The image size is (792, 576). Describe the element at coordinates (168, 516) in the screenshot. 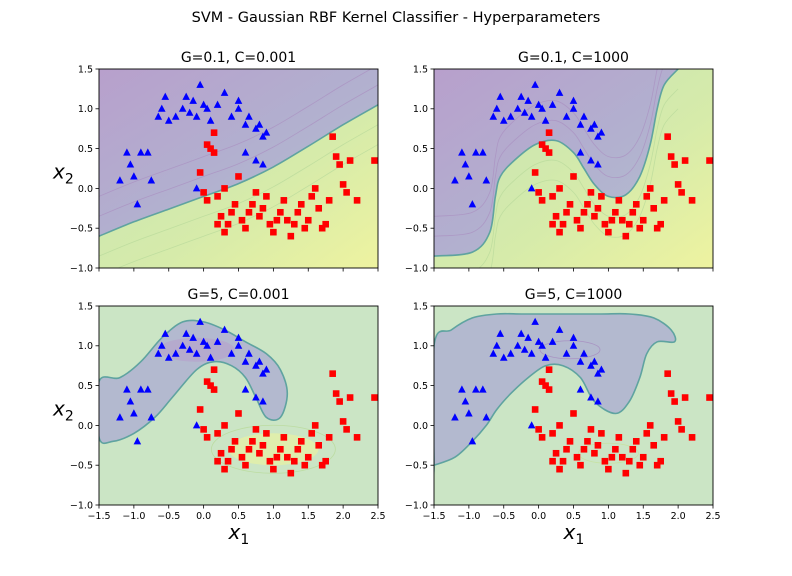

I see `x-tick-label: −0.5` at that location.